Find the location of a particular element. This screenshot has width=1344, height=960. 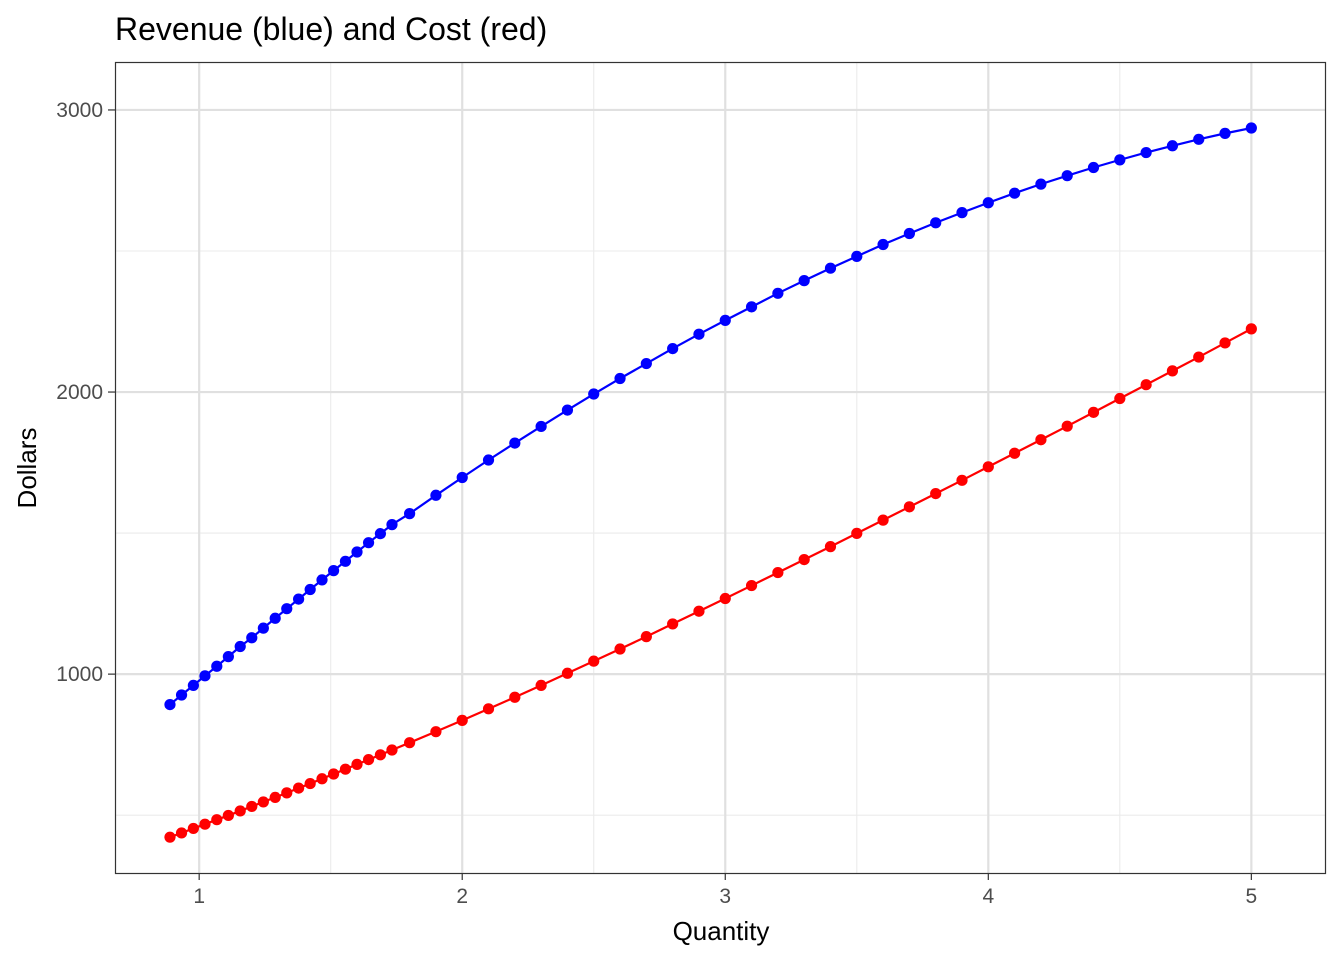

chart-title: Revenue (blue) and Cost (red) is located at coordinates (331, 29).